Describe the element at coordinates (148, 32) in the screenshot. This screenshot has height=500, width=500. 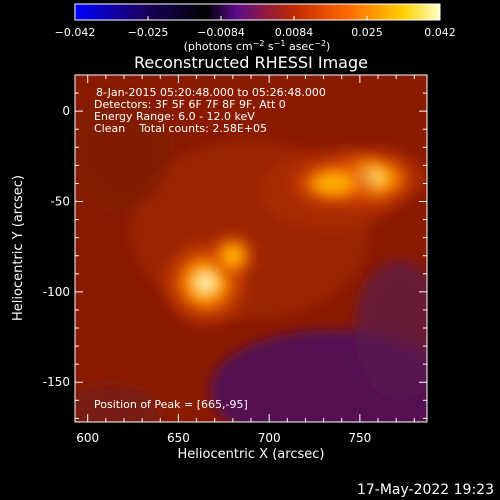
I see `colorbar-tick-label: −0.025` at that location.